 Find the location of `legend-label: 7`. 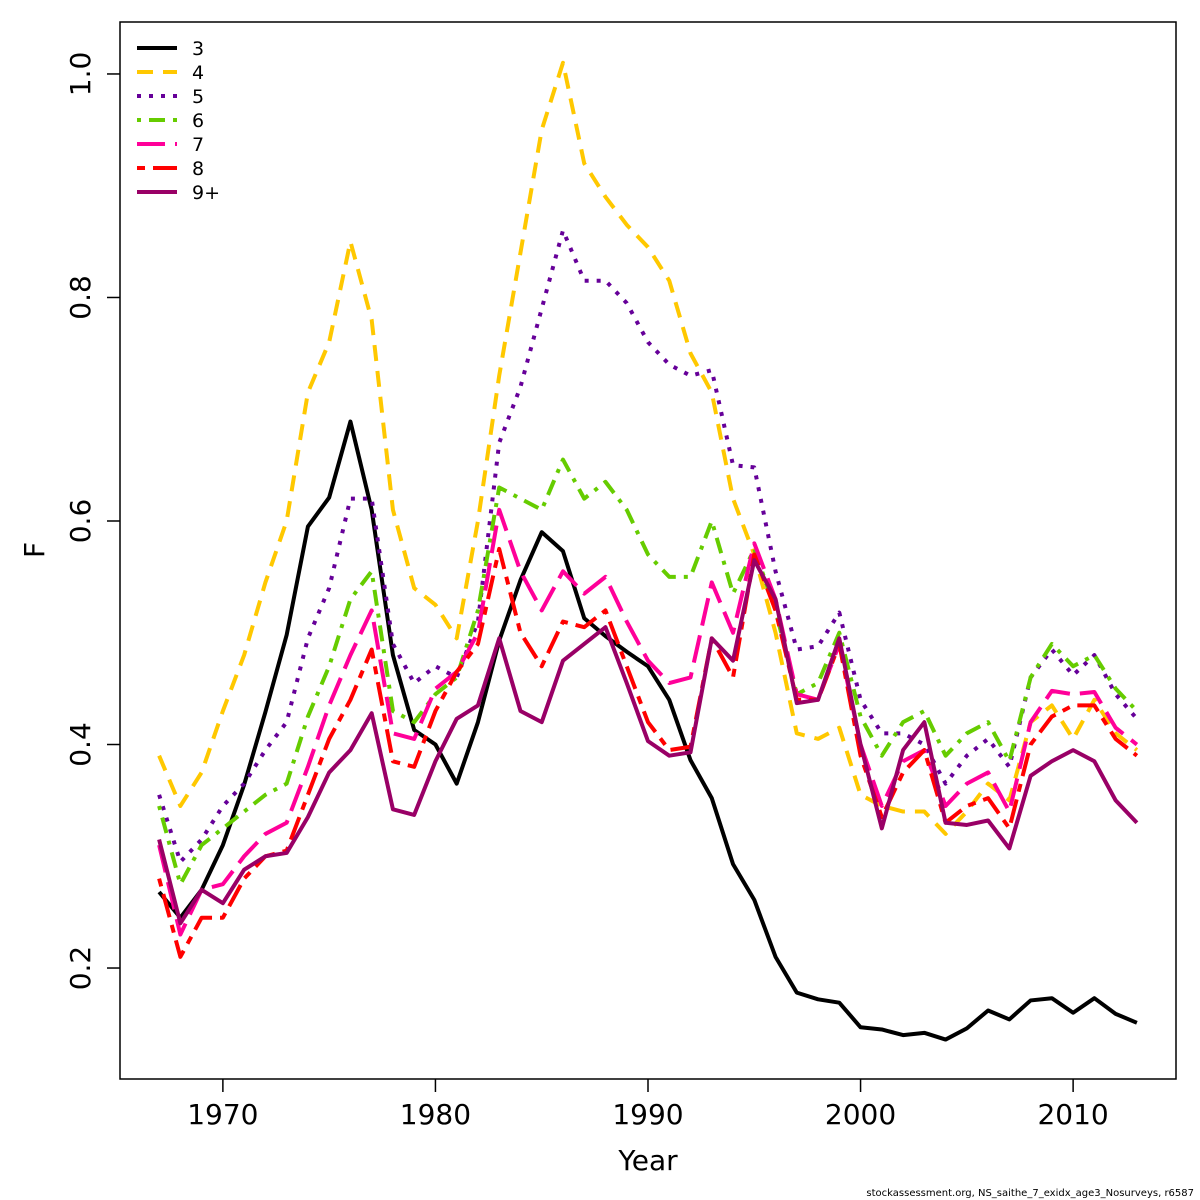

legend-label: 7 is located at coordinates (198, 145).